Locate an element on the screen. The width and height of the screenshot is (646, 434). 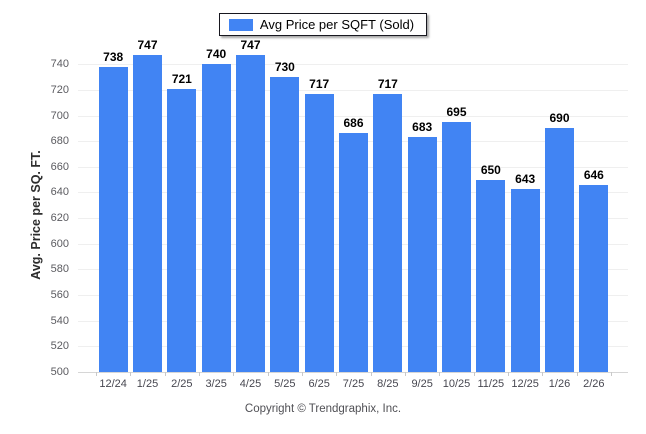
legend-swatch-icon is located at coordinates (240, 24).